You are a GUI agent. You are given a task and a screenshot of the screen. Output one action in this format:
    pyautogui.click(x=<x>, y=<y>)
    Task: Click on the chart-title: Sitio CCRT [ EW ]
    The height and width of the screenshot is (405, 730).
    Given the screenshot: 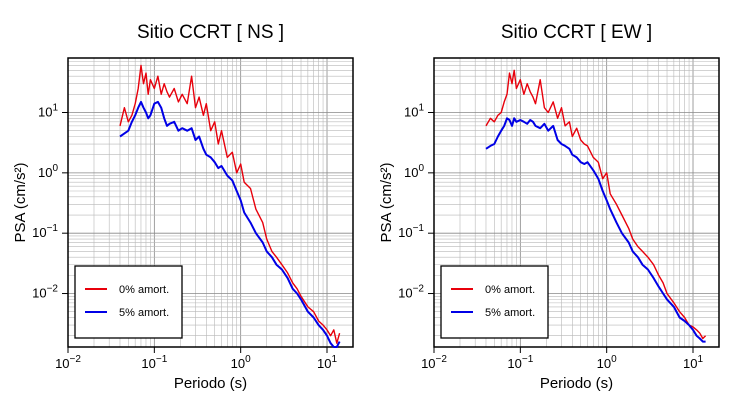 What is the action you would take?
    pyautogui.click(x=576, y=32)
    